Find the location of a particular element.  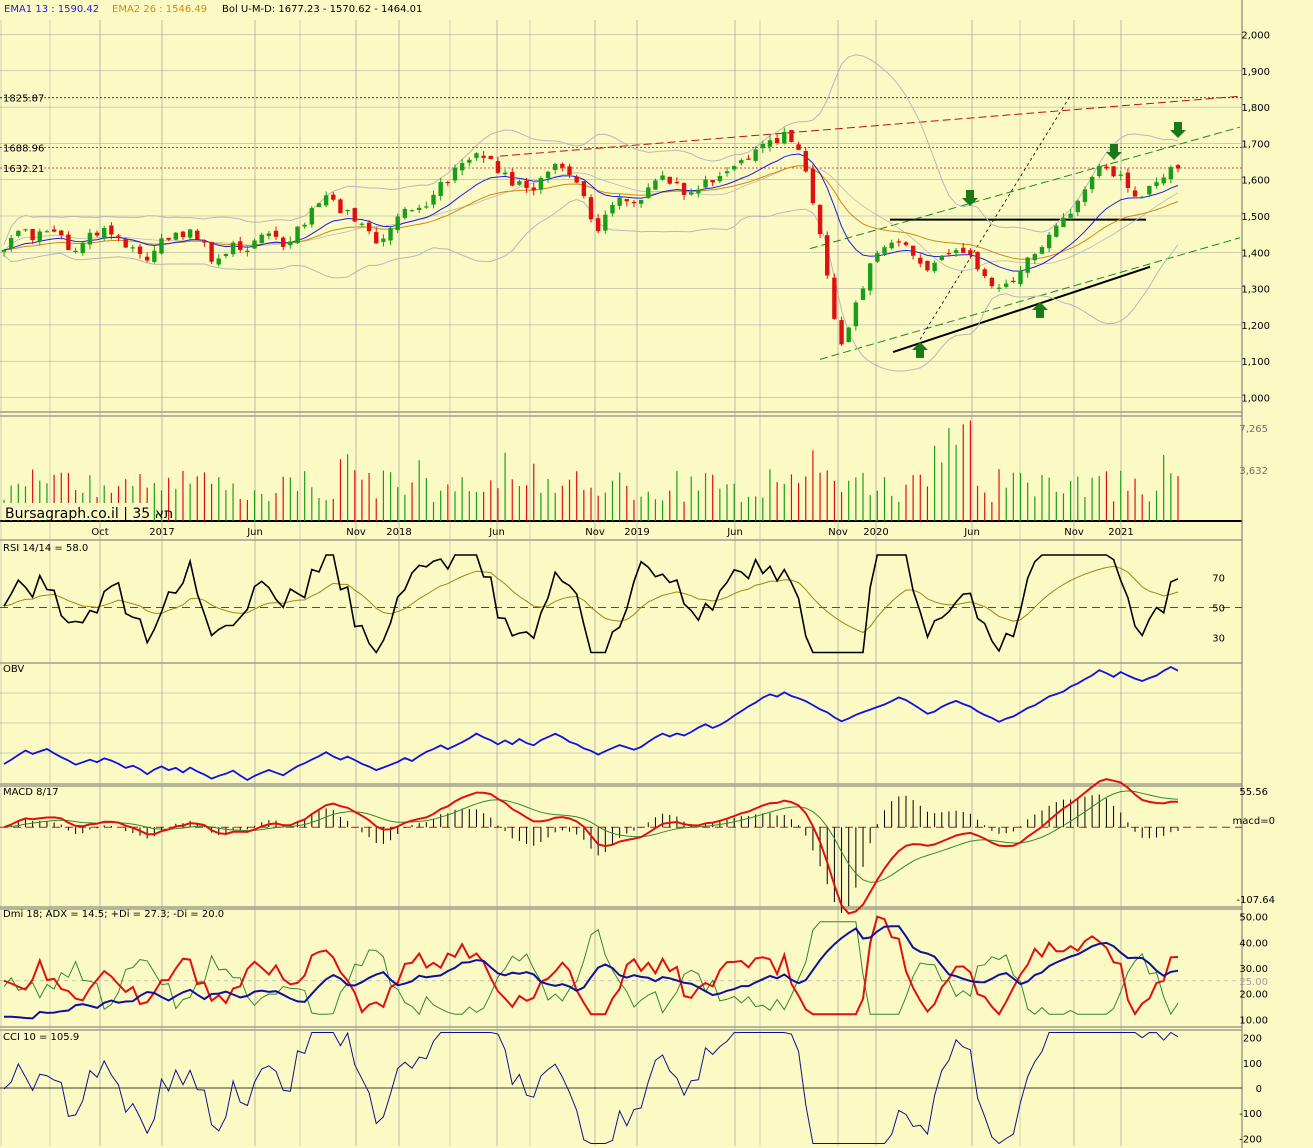

rising-trendline is located at coordinates (1021, 309).